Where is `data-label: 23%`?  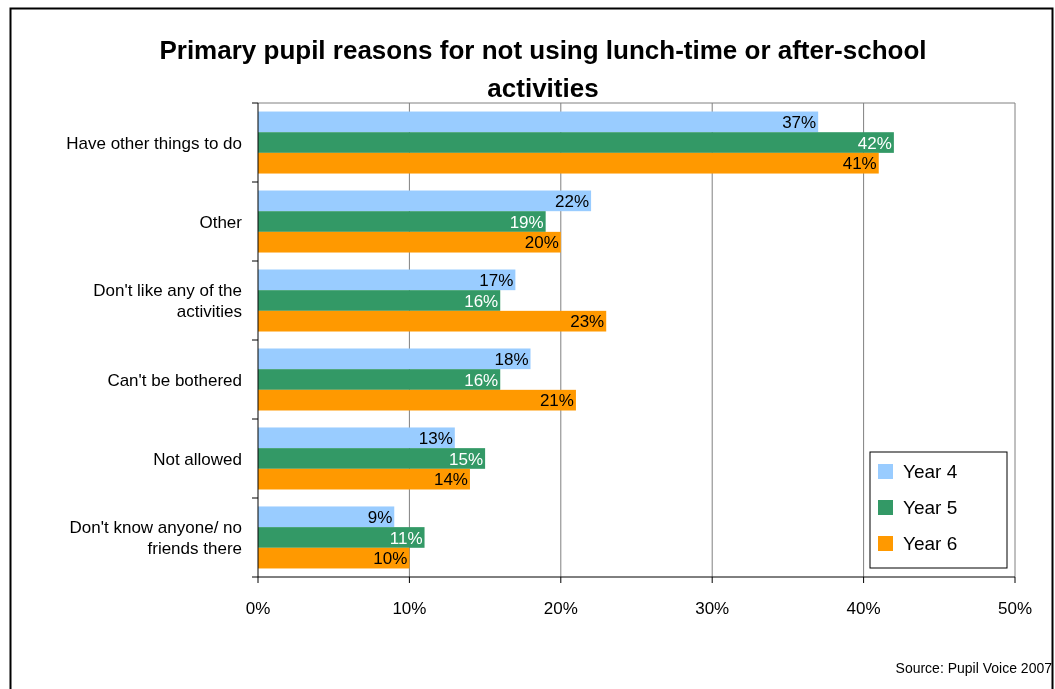 data-label: 23% is located at coordinates (587, 322).